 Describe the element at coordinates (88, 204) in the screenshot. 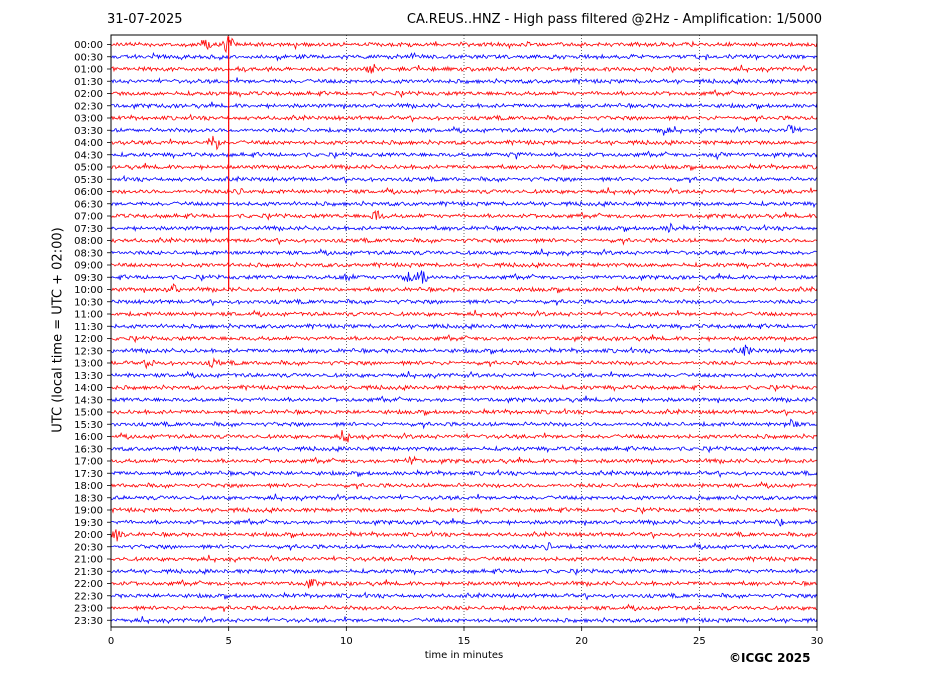

I see `y-tick-label: 06:30` at that location.